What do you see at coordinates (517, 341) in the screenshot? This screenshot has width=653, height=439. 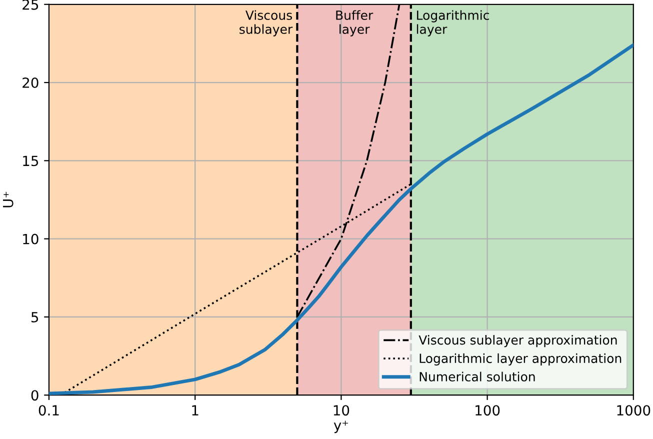 I see `legend-label: Viscous sublayer approximation` at bounding box center [517, 341].